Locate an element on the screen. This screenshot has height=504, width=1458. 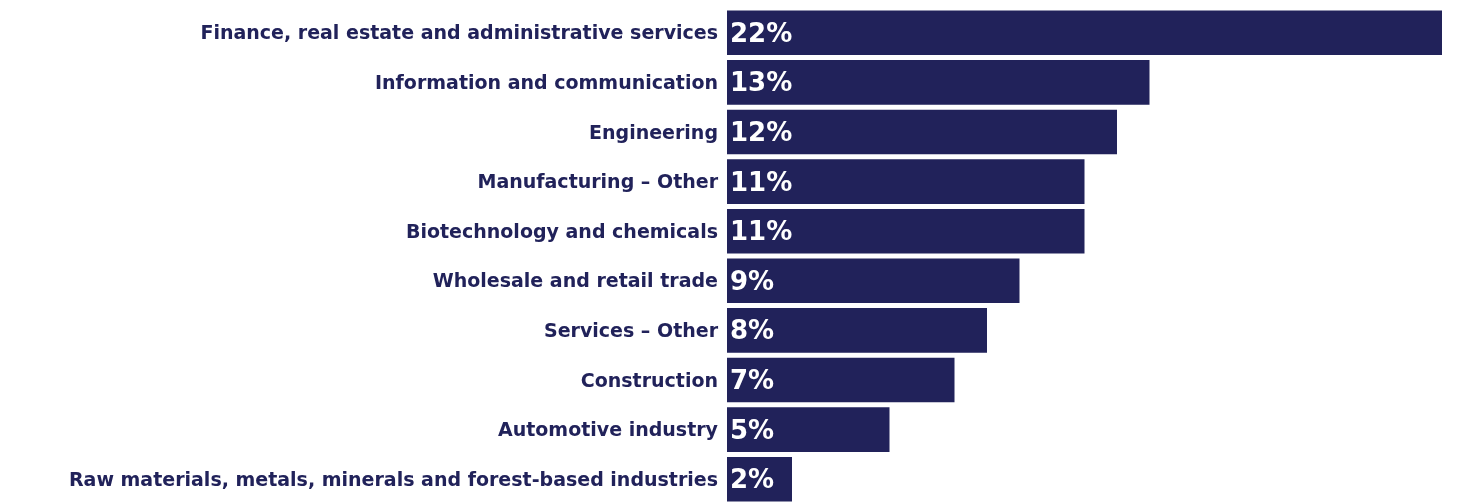
data-label: 13% is located at coordinates (761, 82).